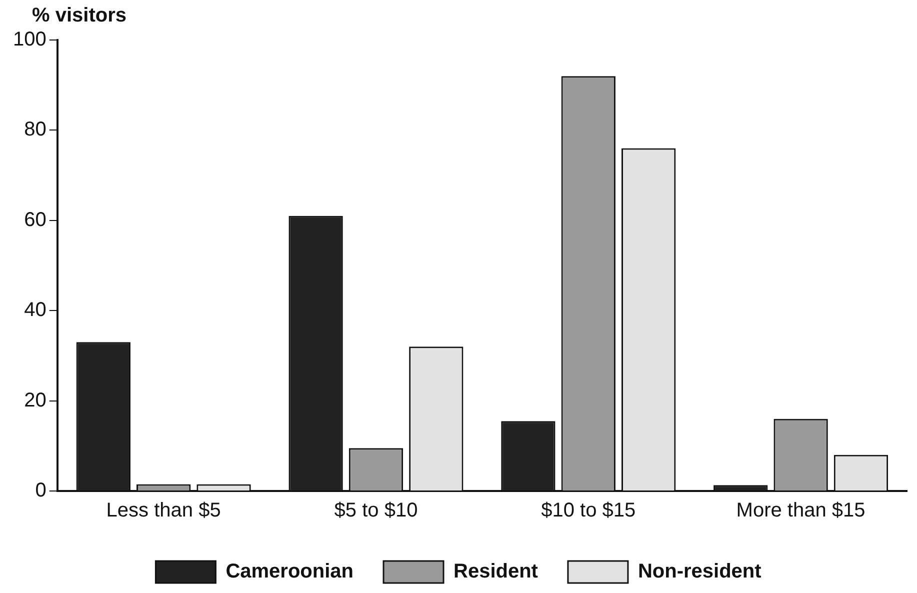 The height and width of the screenshot is (593, 917). Describe the element at coordinates (35, 400) in the screenshot. I see `y-tick-label: 20` at that location.